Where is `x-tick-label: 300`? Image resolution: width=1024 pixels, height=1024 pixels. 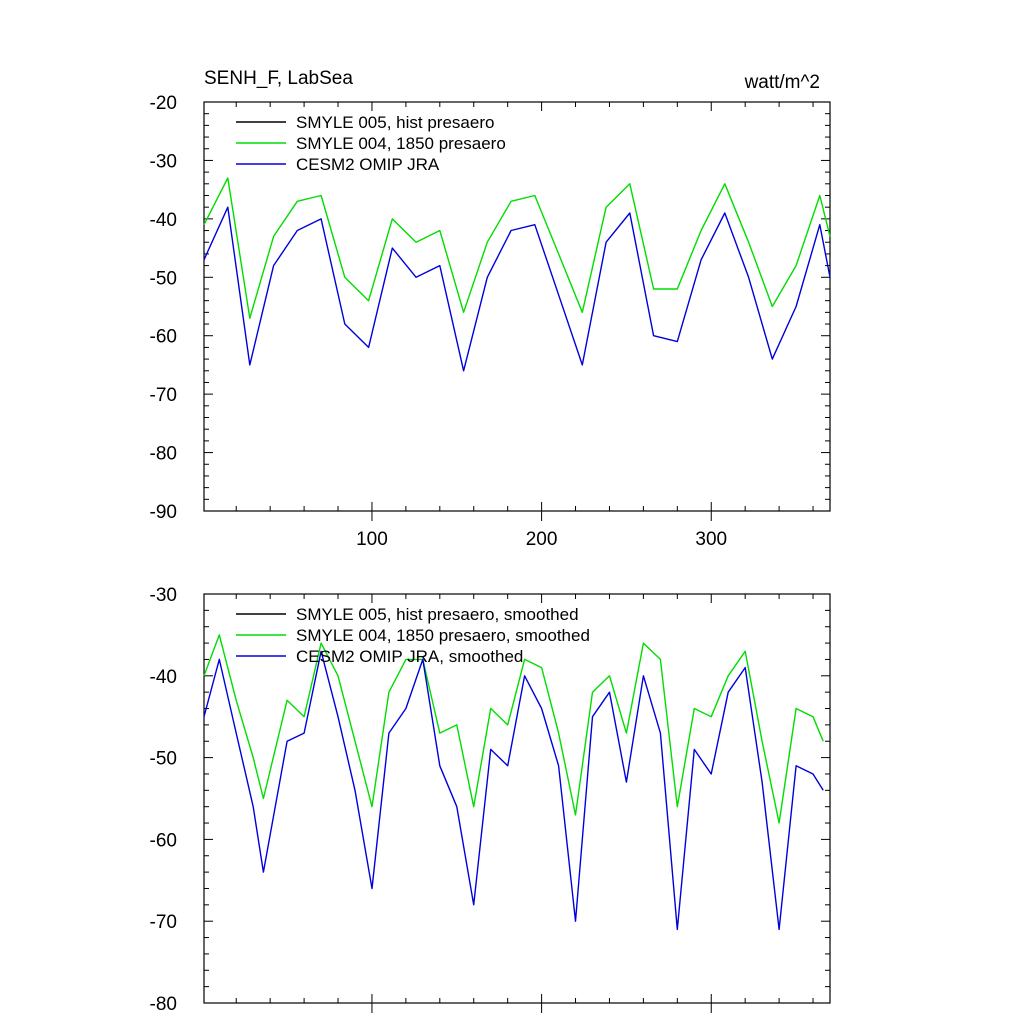
x-tick-label: 300 is located at coordinates (711, 539).